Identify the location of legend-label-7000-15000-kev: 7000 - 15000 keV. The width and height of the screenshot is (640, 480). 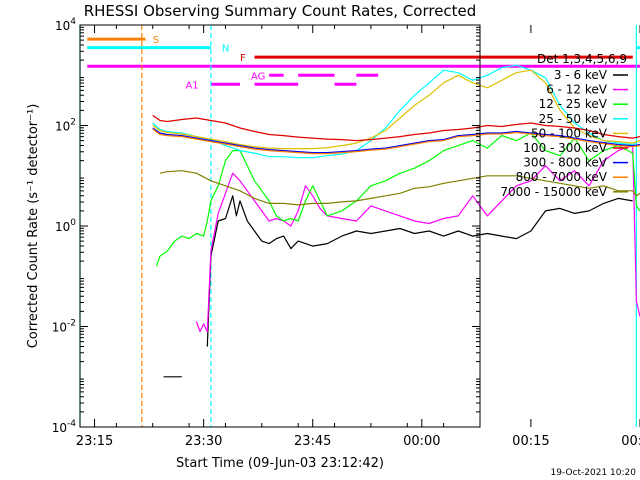
(553, 192).